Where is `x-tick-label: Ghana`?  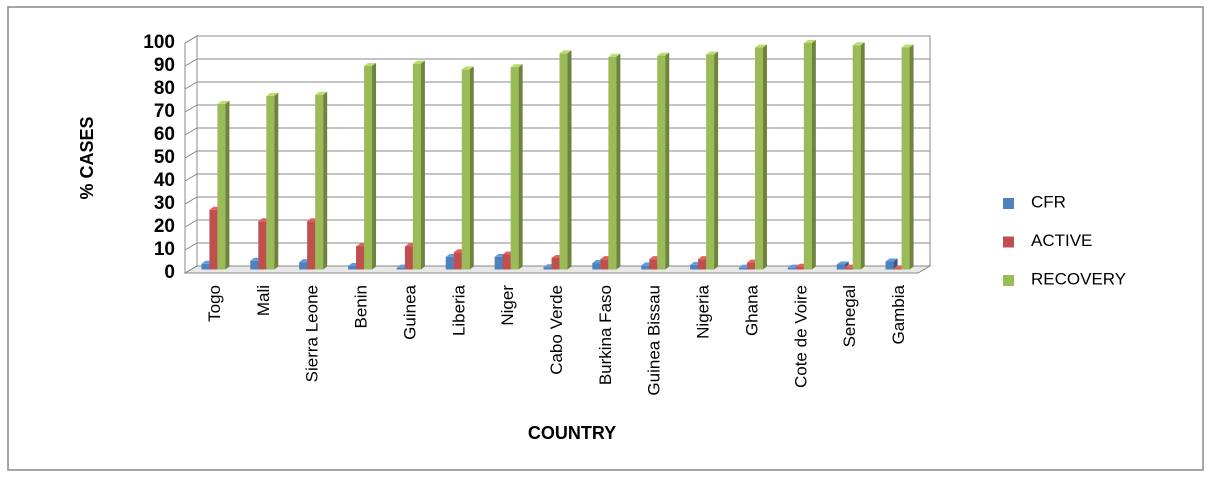 x-tick-label: Ghana is located at coordinates (751, 310).